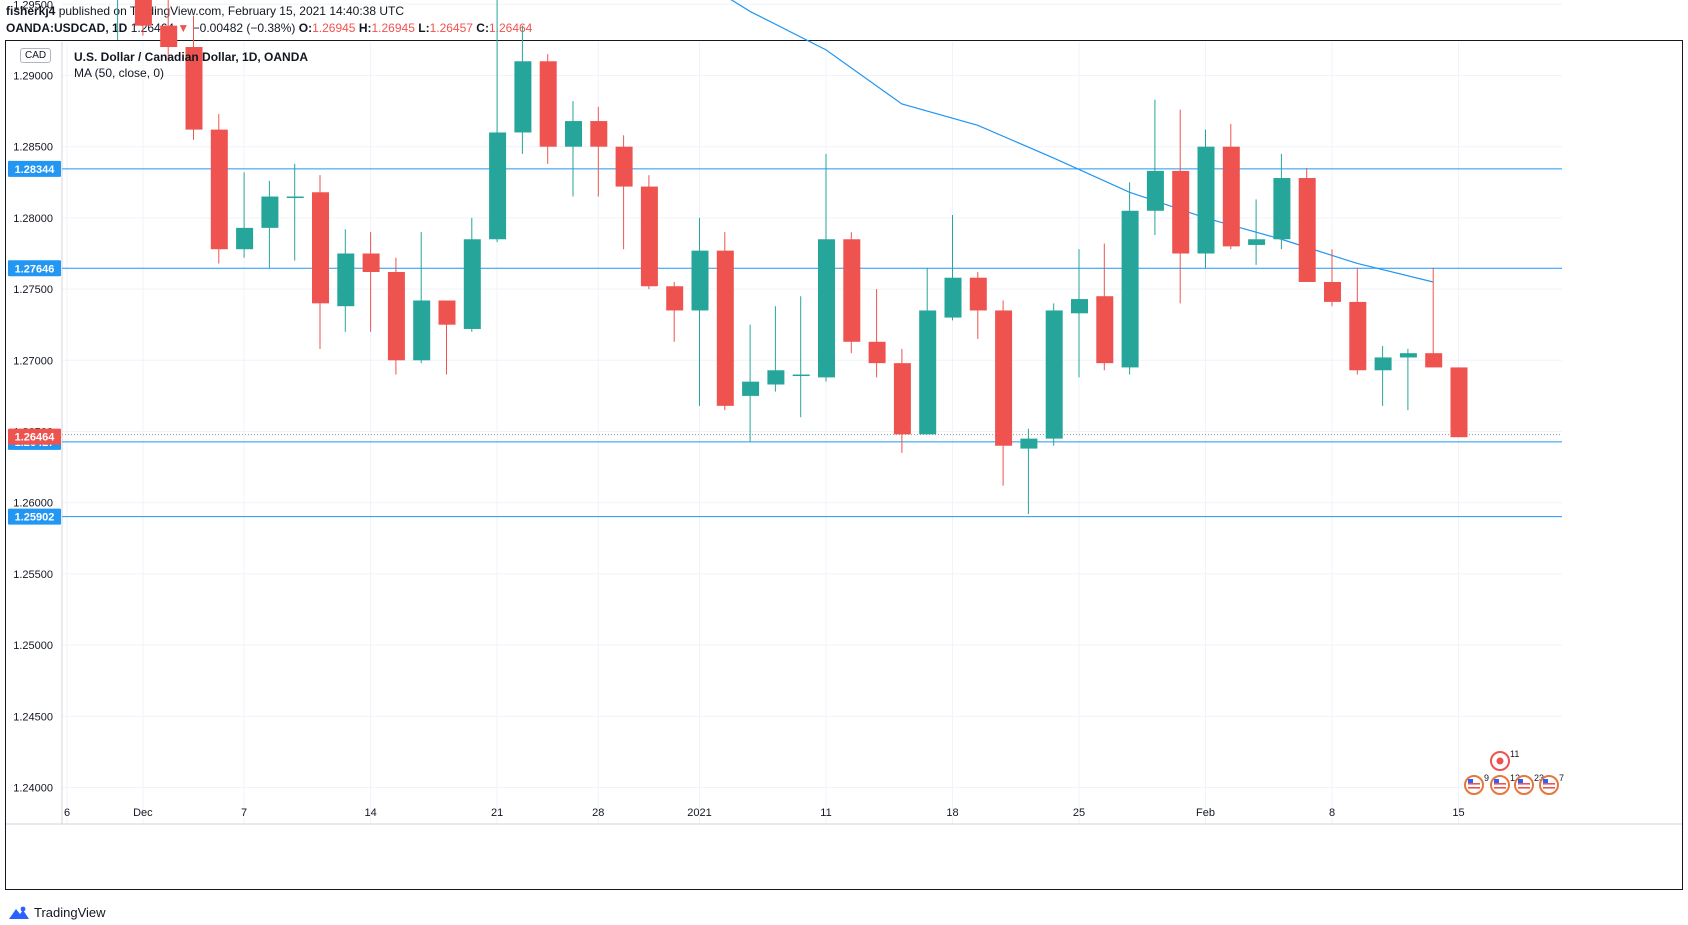 The width and height of the screenshot is (1688, 925). What do you see at coordinates (1205, 813) in the screenshot?
I see `x-axis-tick-label: Feb` at bounding box center [1205, 813].